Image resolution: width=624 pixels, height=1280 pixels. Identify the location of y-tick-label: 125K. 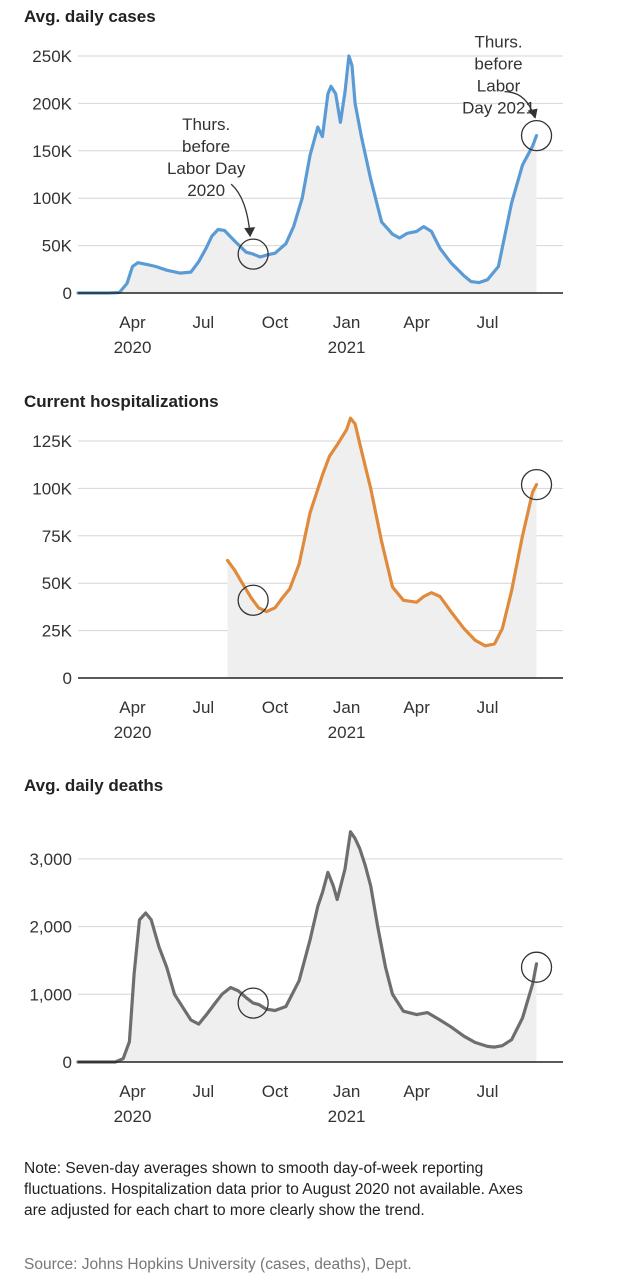
(52, 441).